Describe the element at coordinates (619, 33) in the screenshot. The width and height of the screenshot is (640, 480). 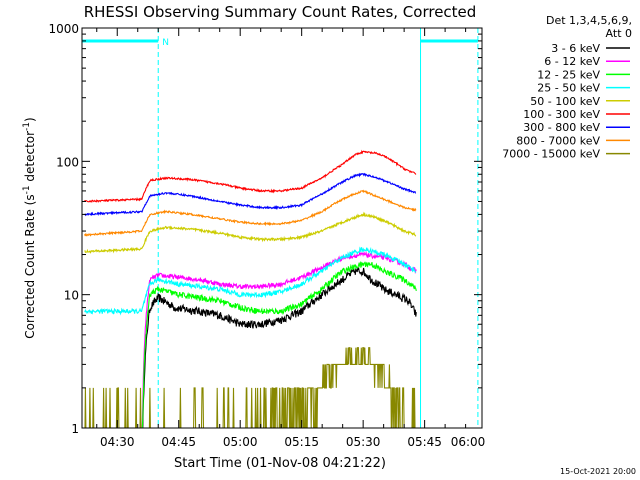
I see `legend-title-line-2: Att 0` at that location.